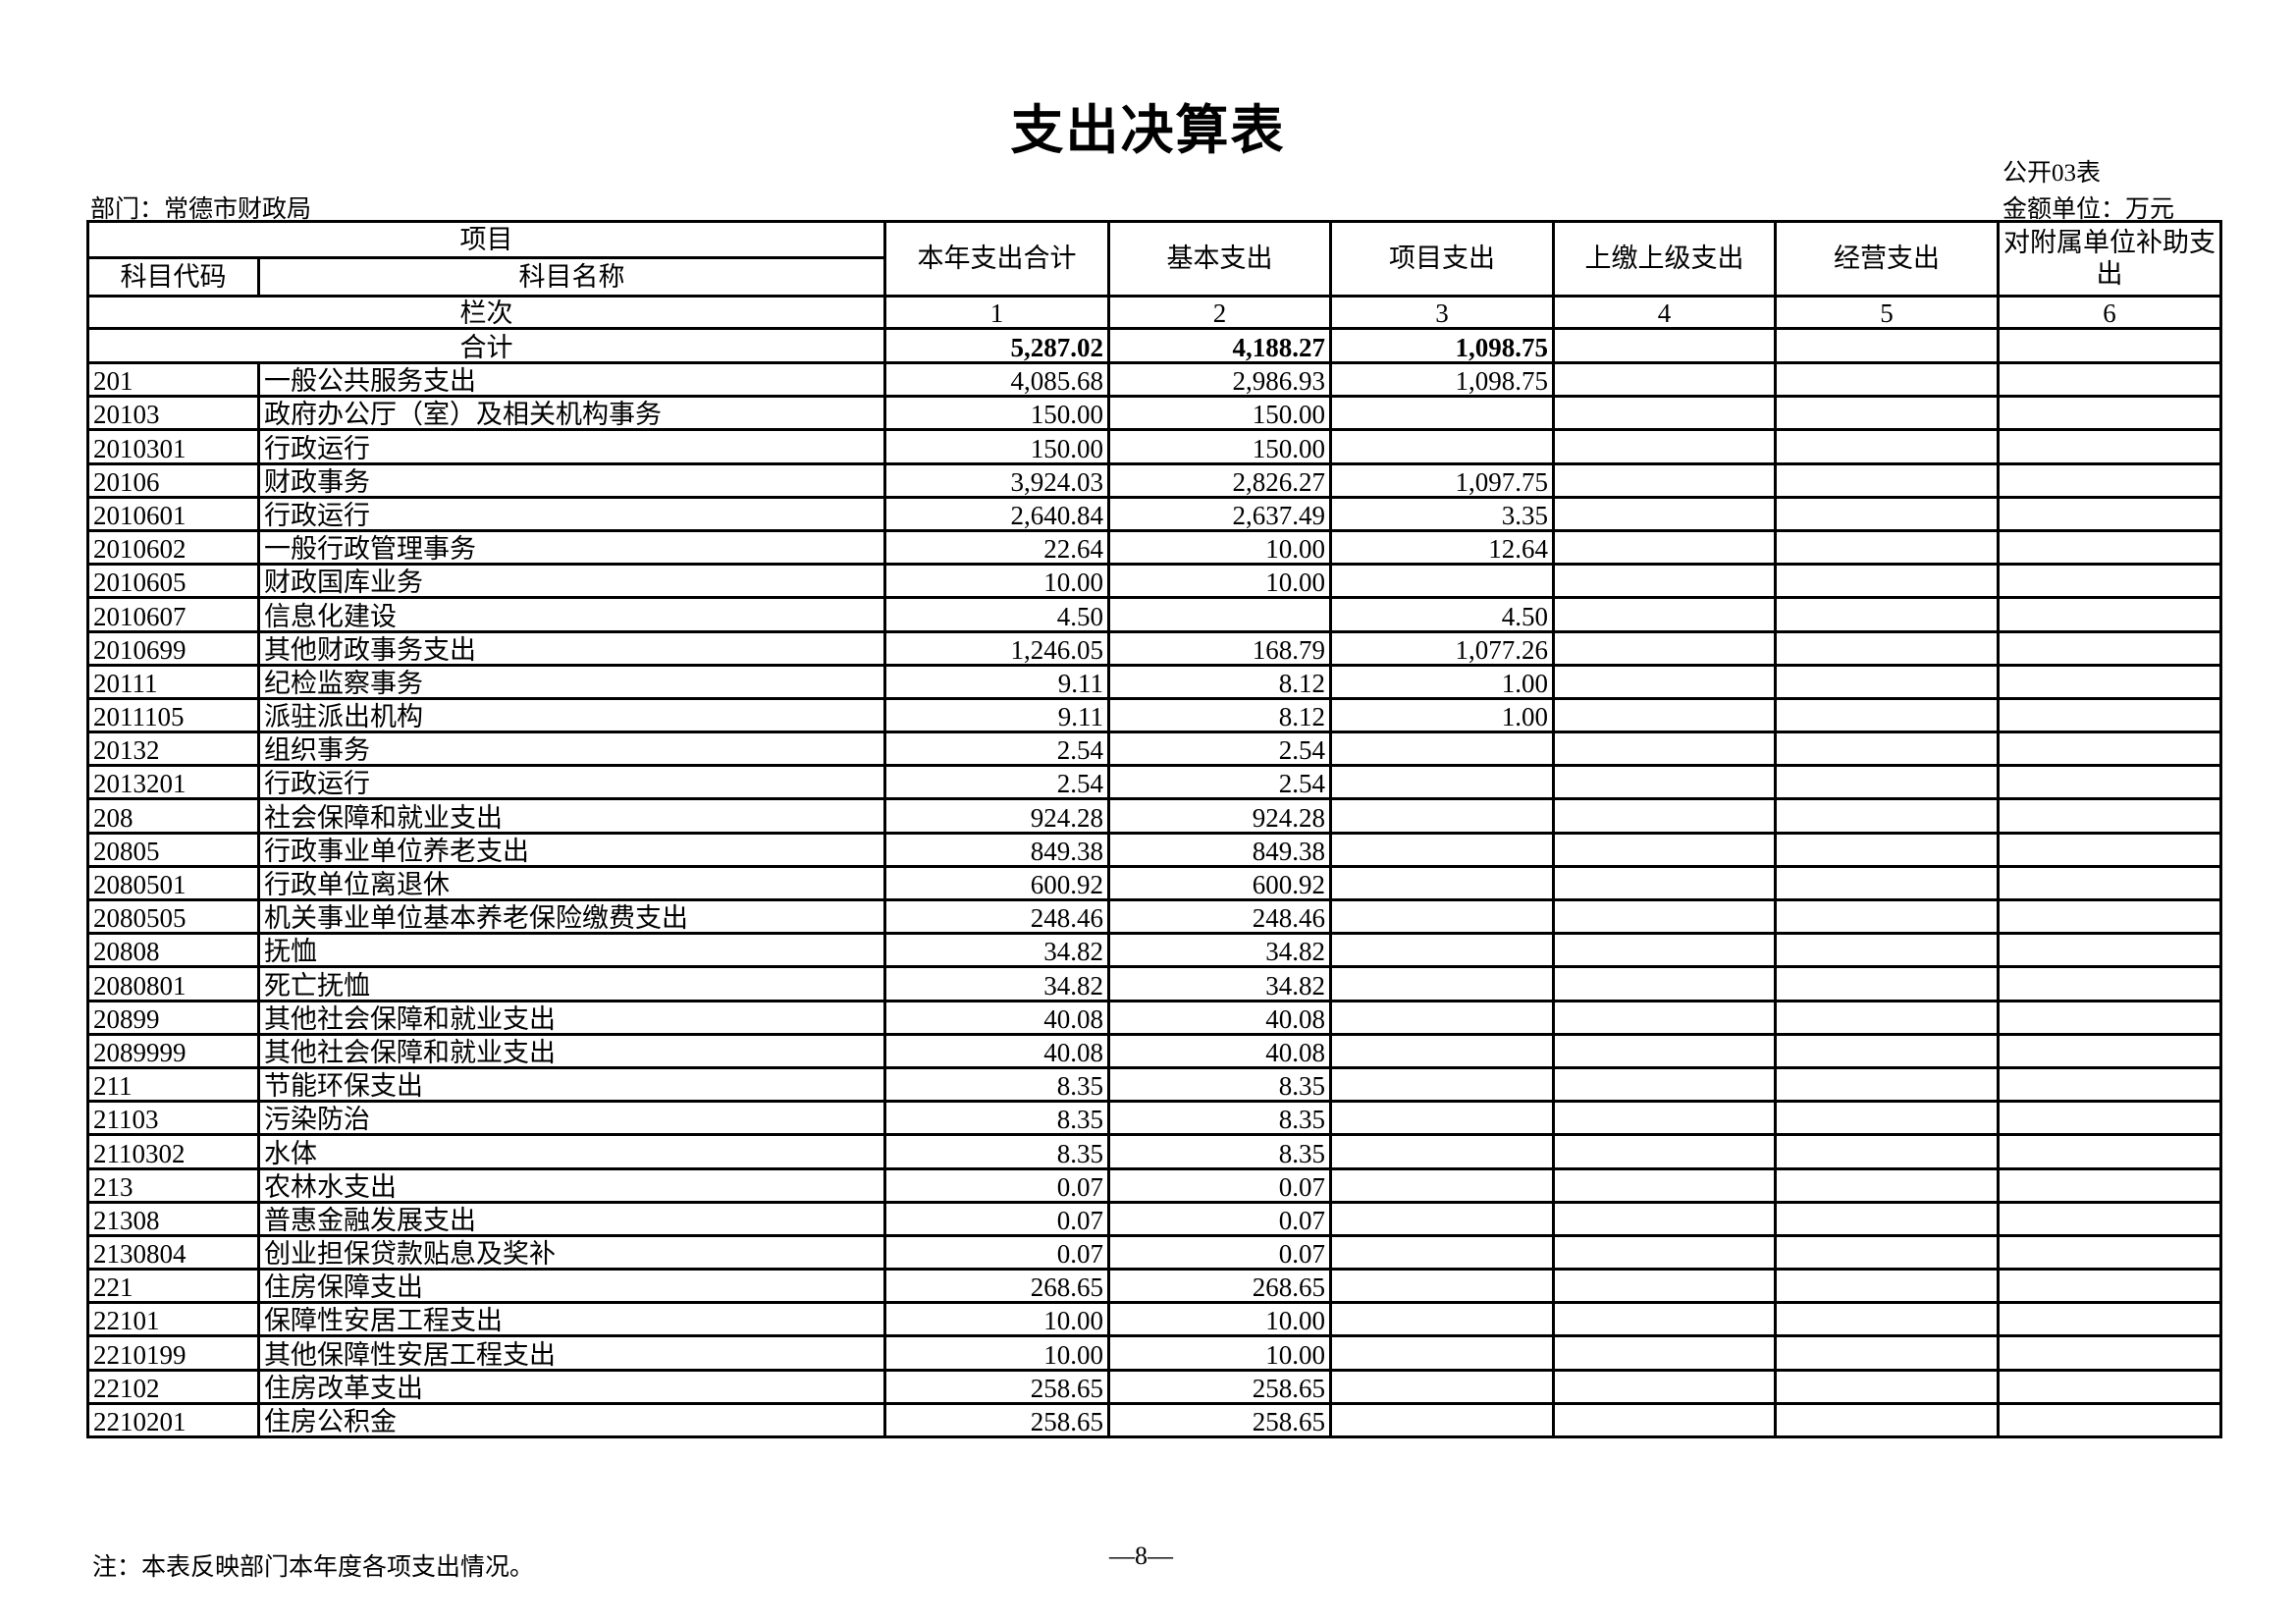 The image size is (2296, 1624). I want to click on subject-code: 20106, so click(173, 480).